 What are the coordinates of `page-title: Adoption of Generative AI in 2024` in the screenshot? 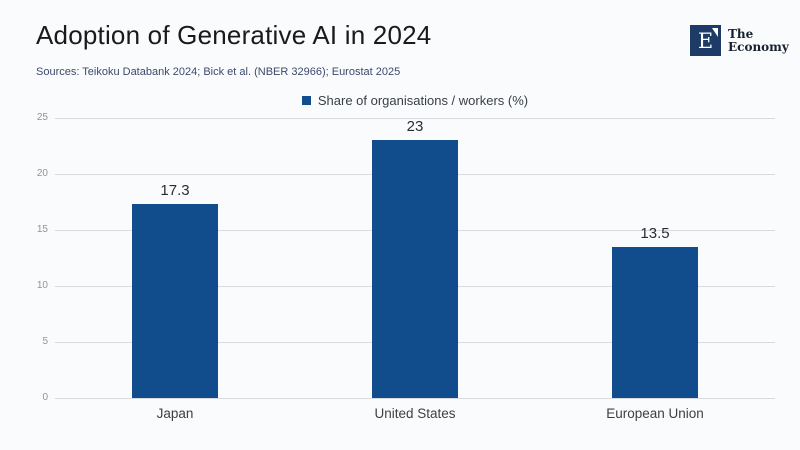 It's located at (234, 35).